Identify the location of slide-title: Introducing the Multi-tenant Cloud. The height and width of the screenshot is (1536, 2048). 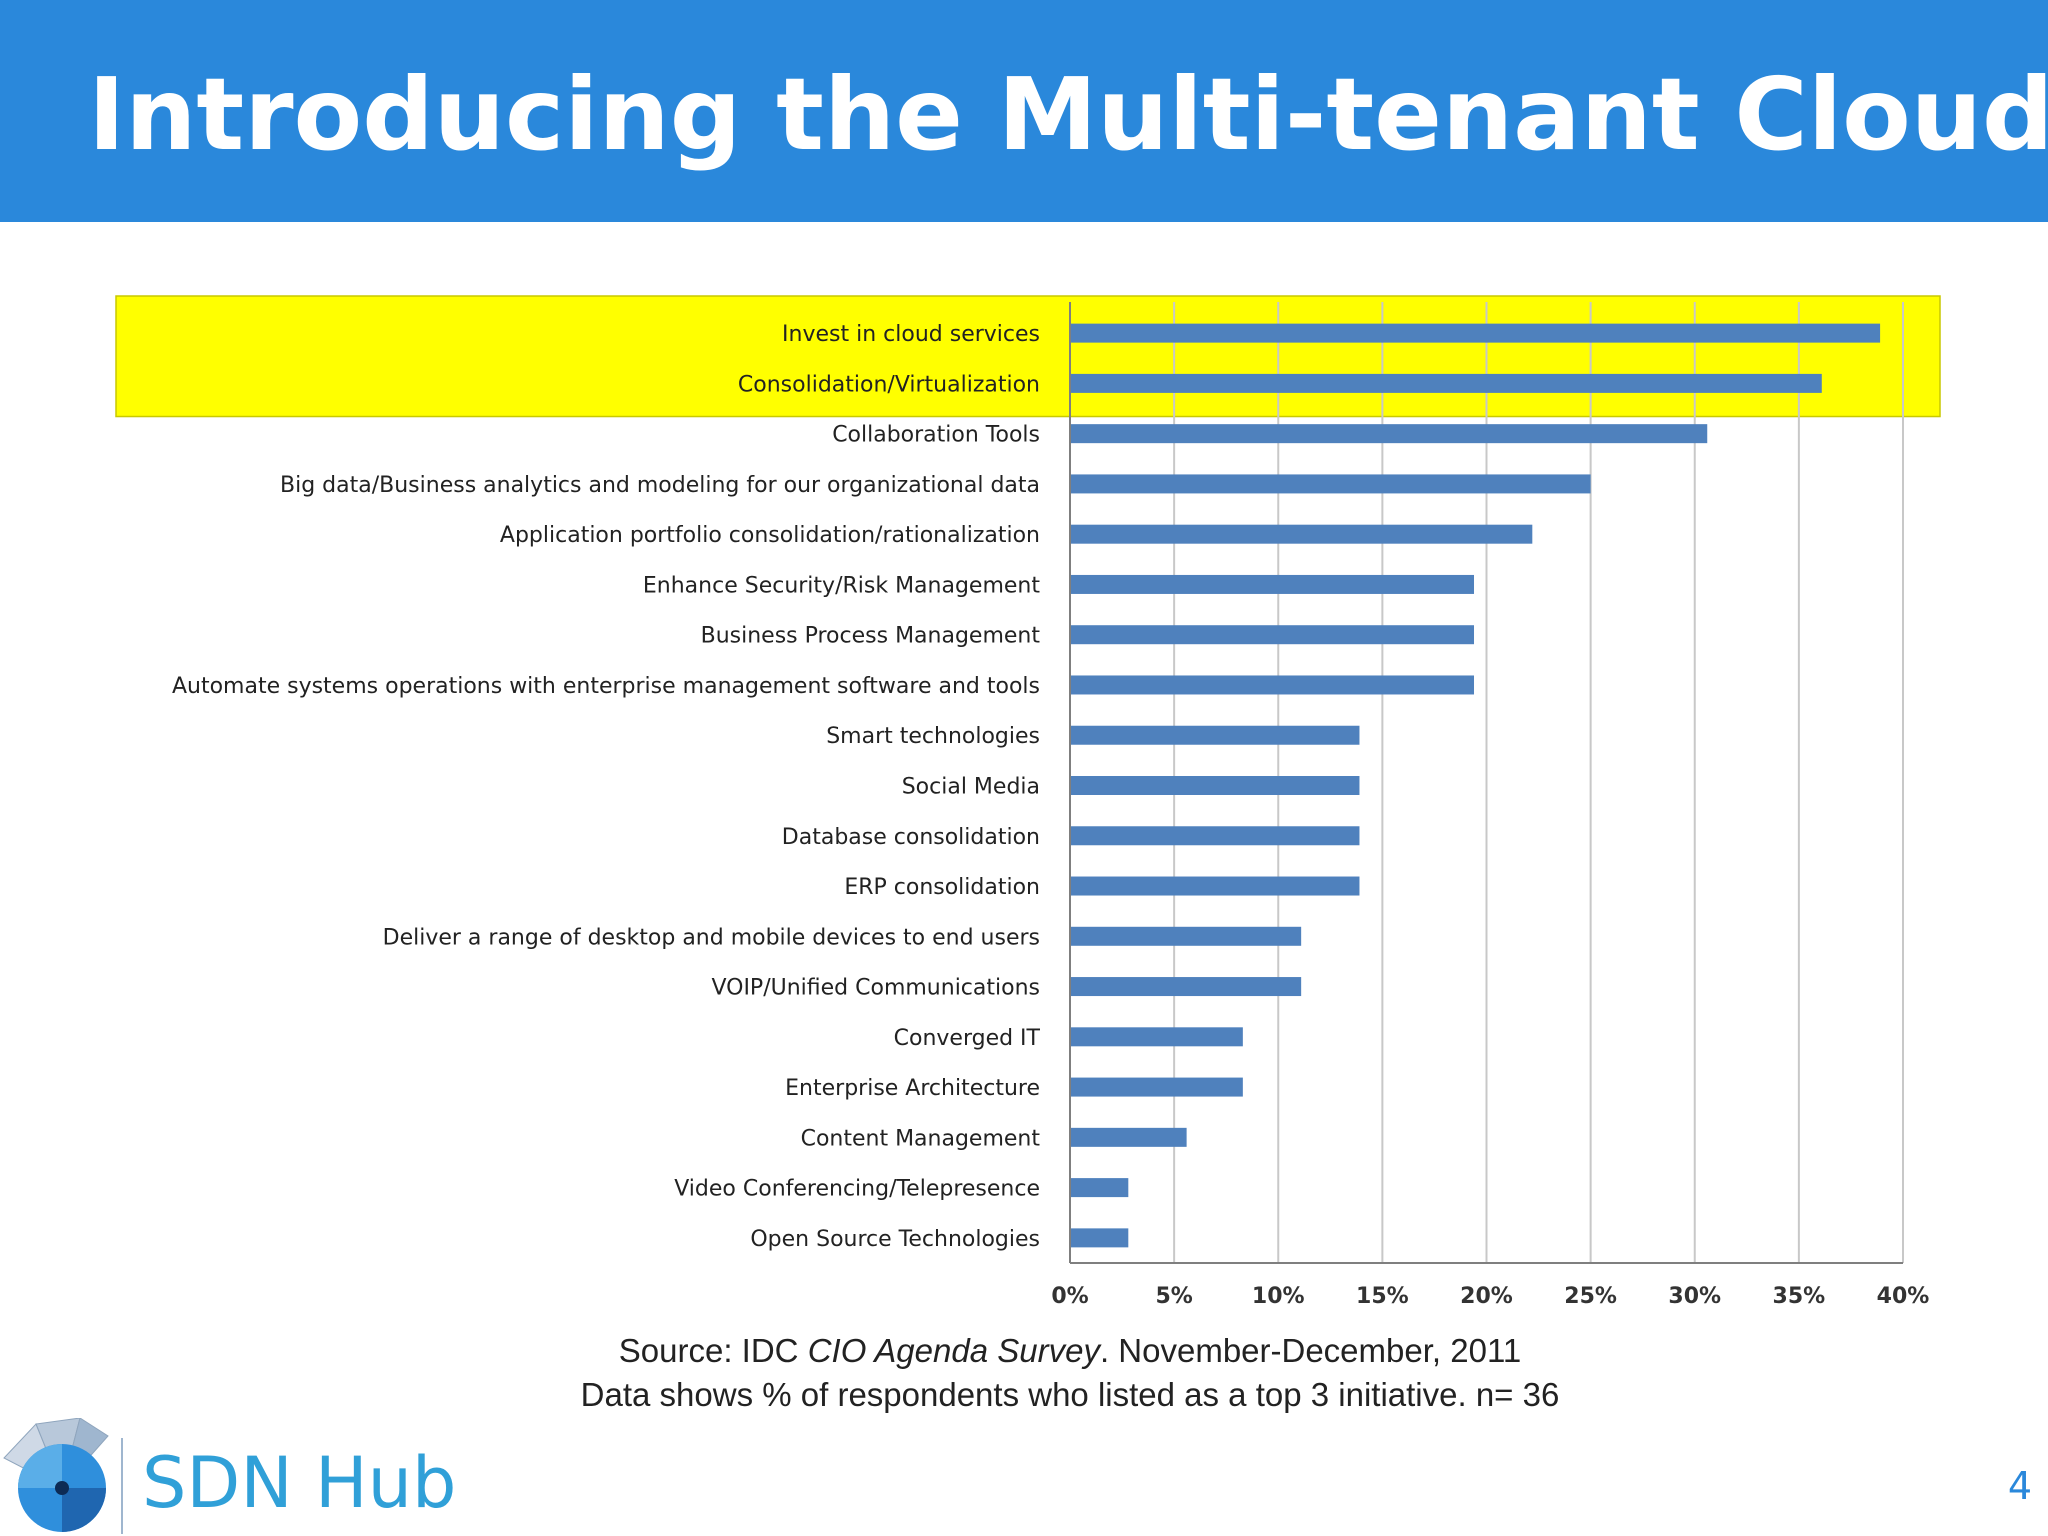
(1068, 114).